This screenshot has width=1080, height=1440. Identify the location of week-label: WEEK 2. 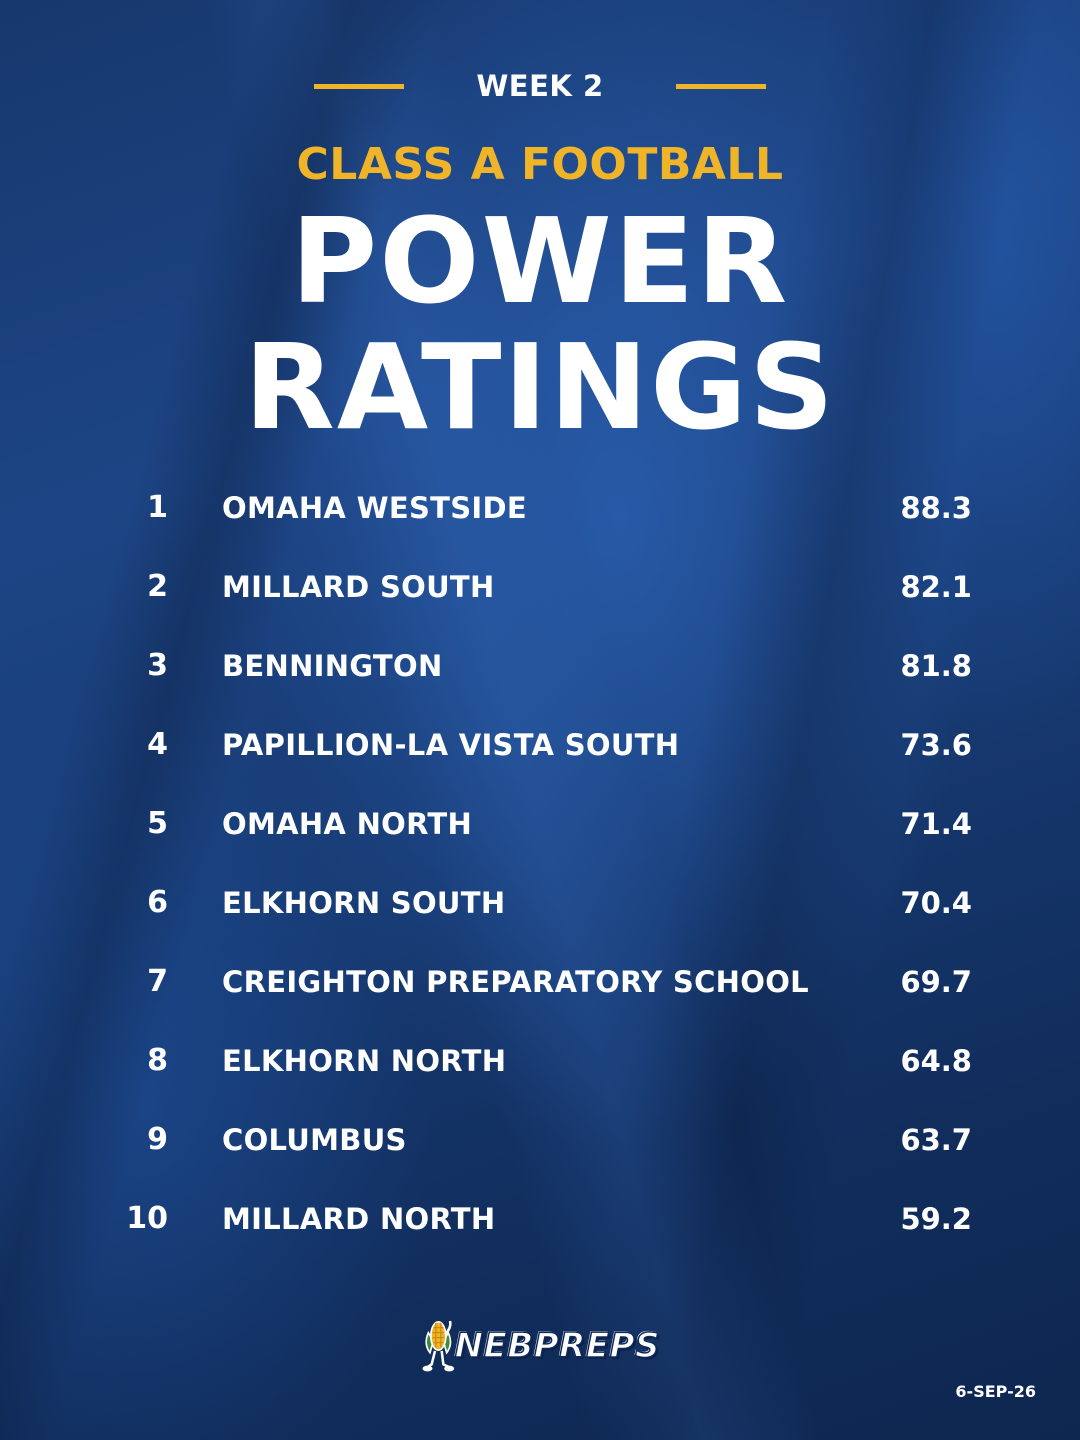
(540, 86).